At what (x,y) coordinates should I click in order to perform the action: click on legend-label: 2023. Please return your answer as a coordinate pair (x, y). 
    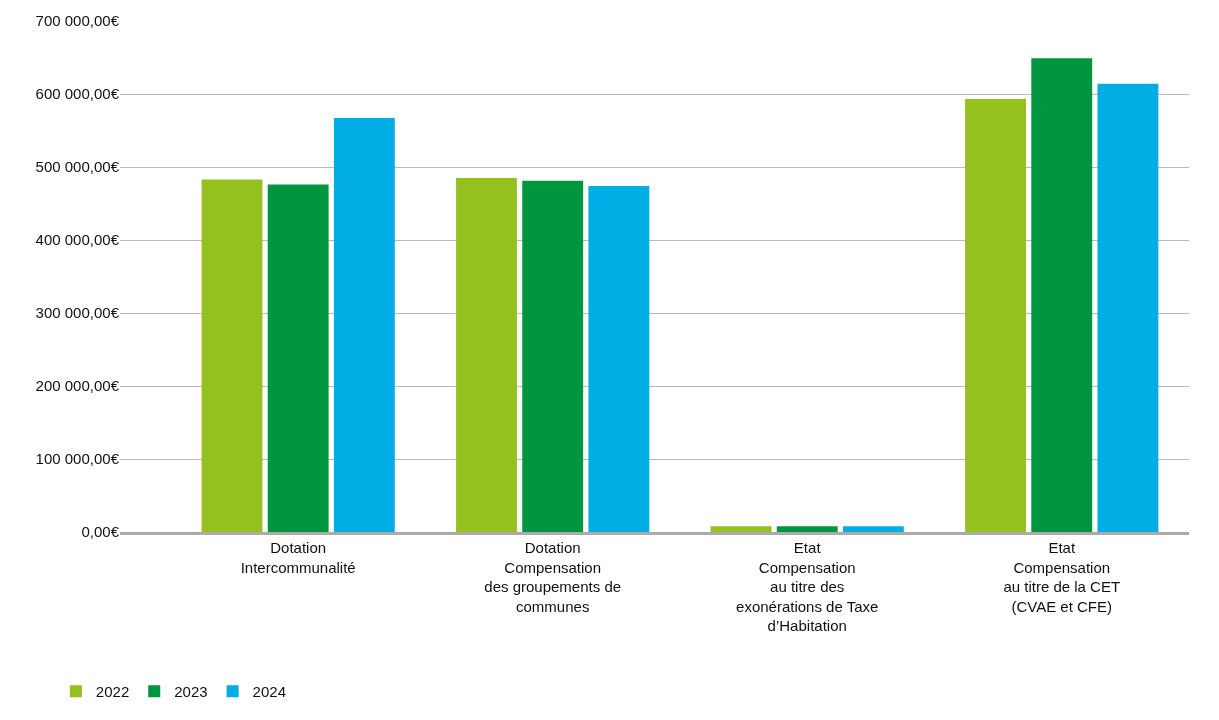
    Looking at the image, I should click on (191, 692).